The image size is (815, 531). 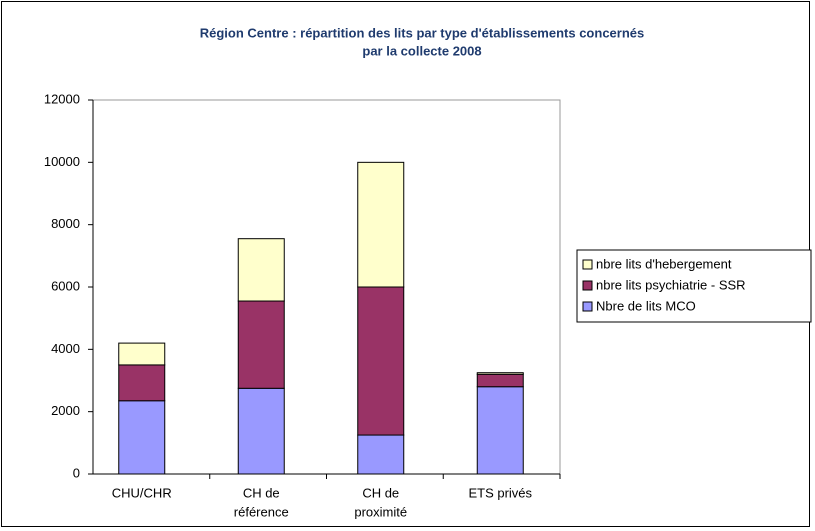 I want to click on y-tick-label: 12000, so click(x=62, y=98).